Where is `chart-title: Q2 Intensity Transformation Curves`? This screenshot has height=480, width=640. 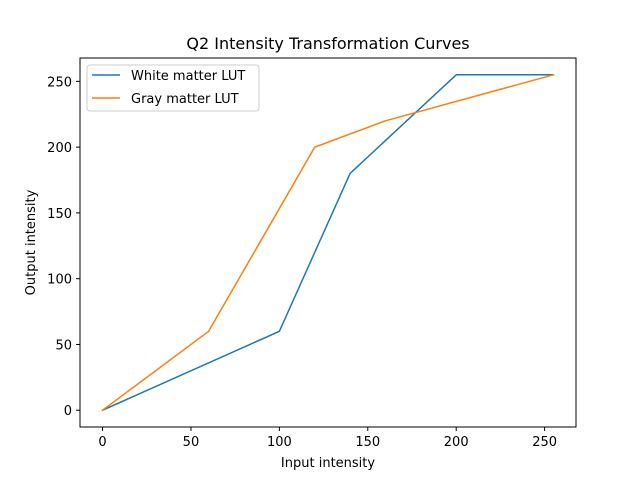
chart-title: Q2 Intensity Transformation Curves is located at coordinates (327, 43).